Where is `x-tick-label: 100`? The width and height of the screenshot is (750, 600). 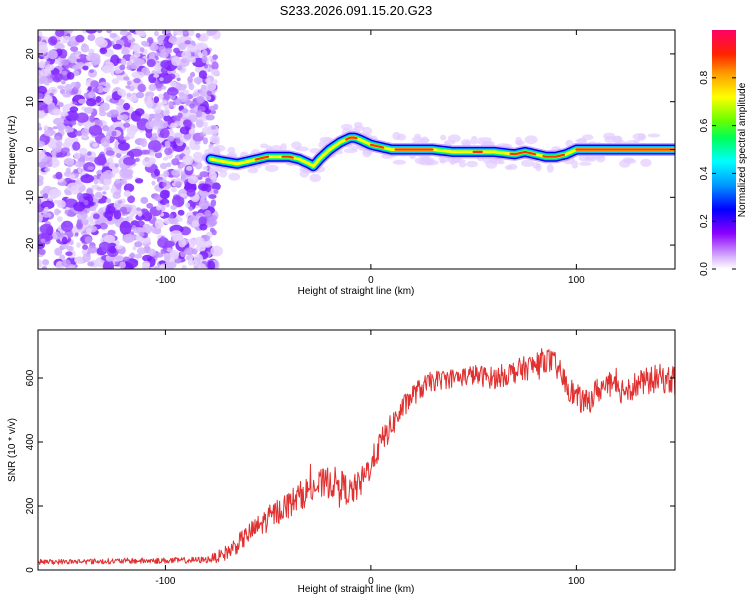 x-tick-label: 100 is located at coordinates (576, 581).